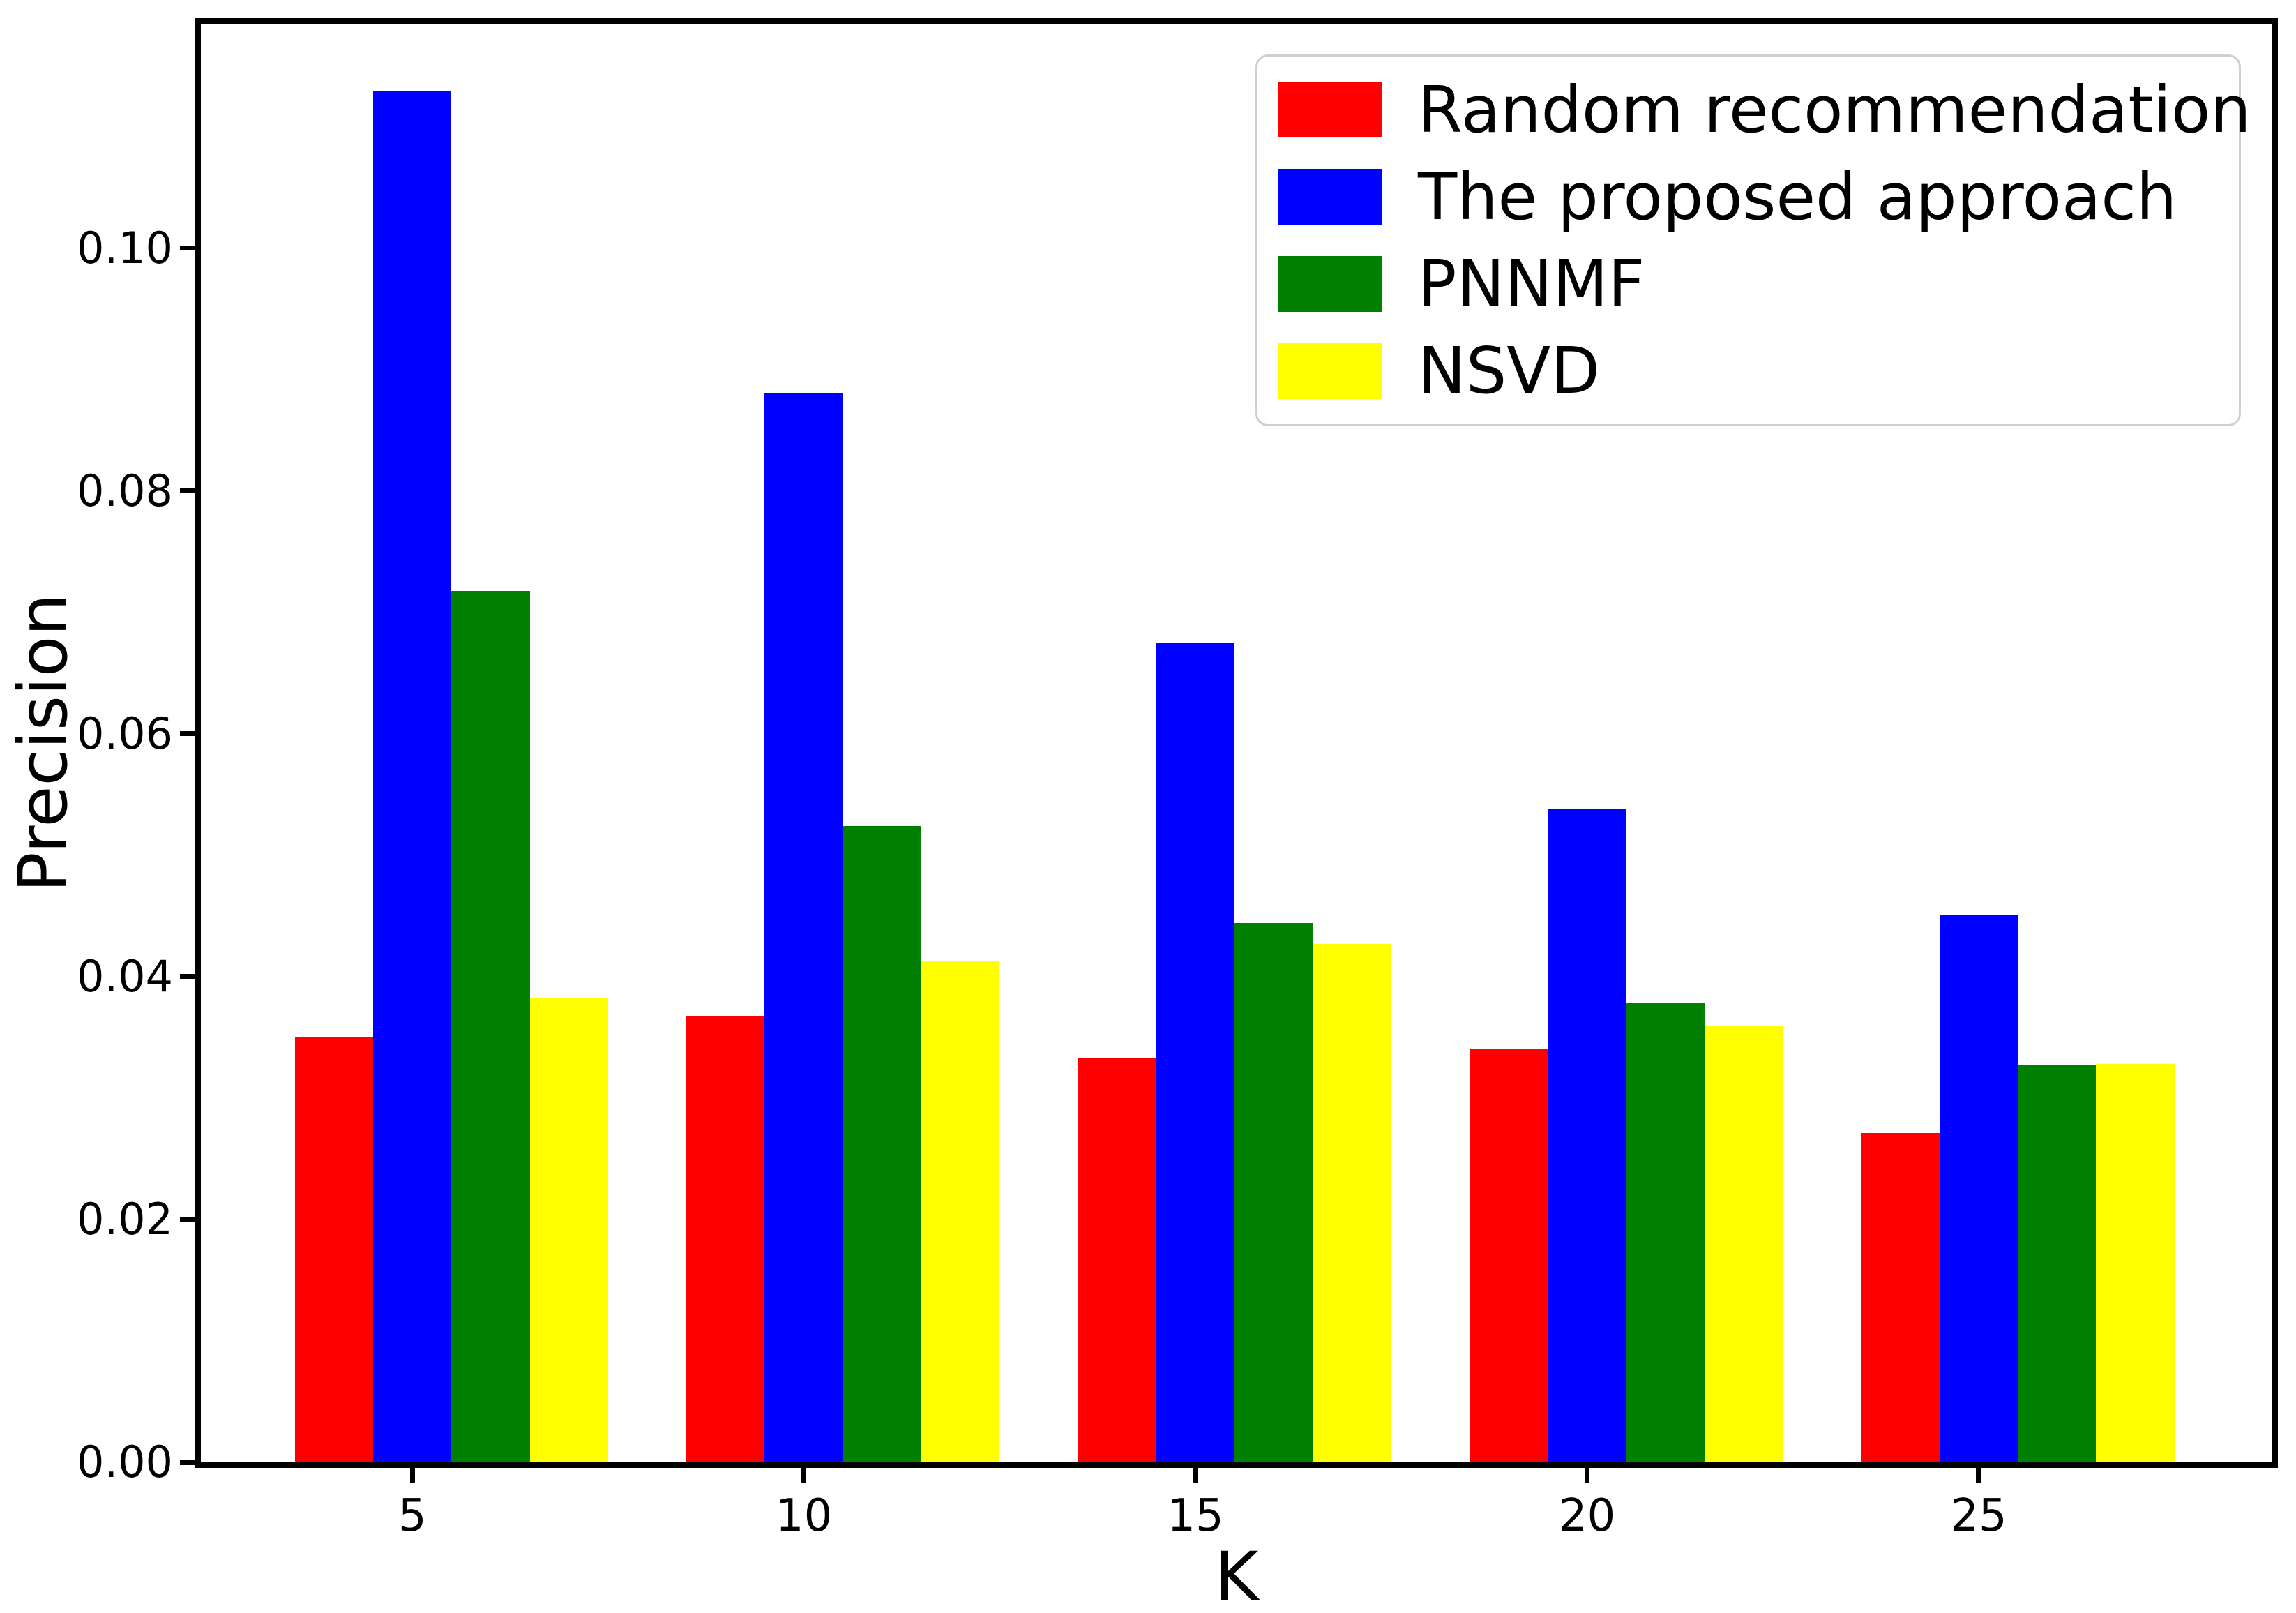  What do you see at coordinates (1748, 371) in the screenshot?
I see `legend-item-nsvd: NSVD` at bounding box center [1748, 371].